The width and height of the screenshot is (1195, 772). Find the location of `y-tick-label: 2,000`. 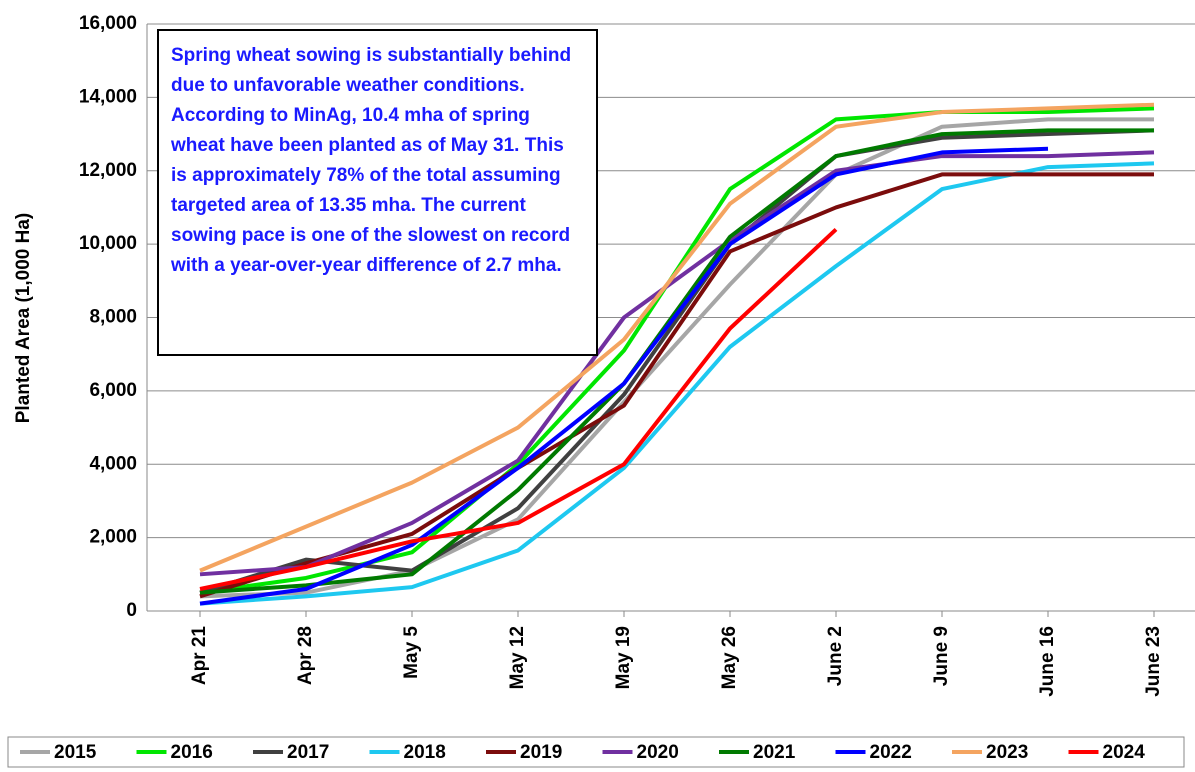

y-tick-label: 2,000 is located at coordinates (113, 537).